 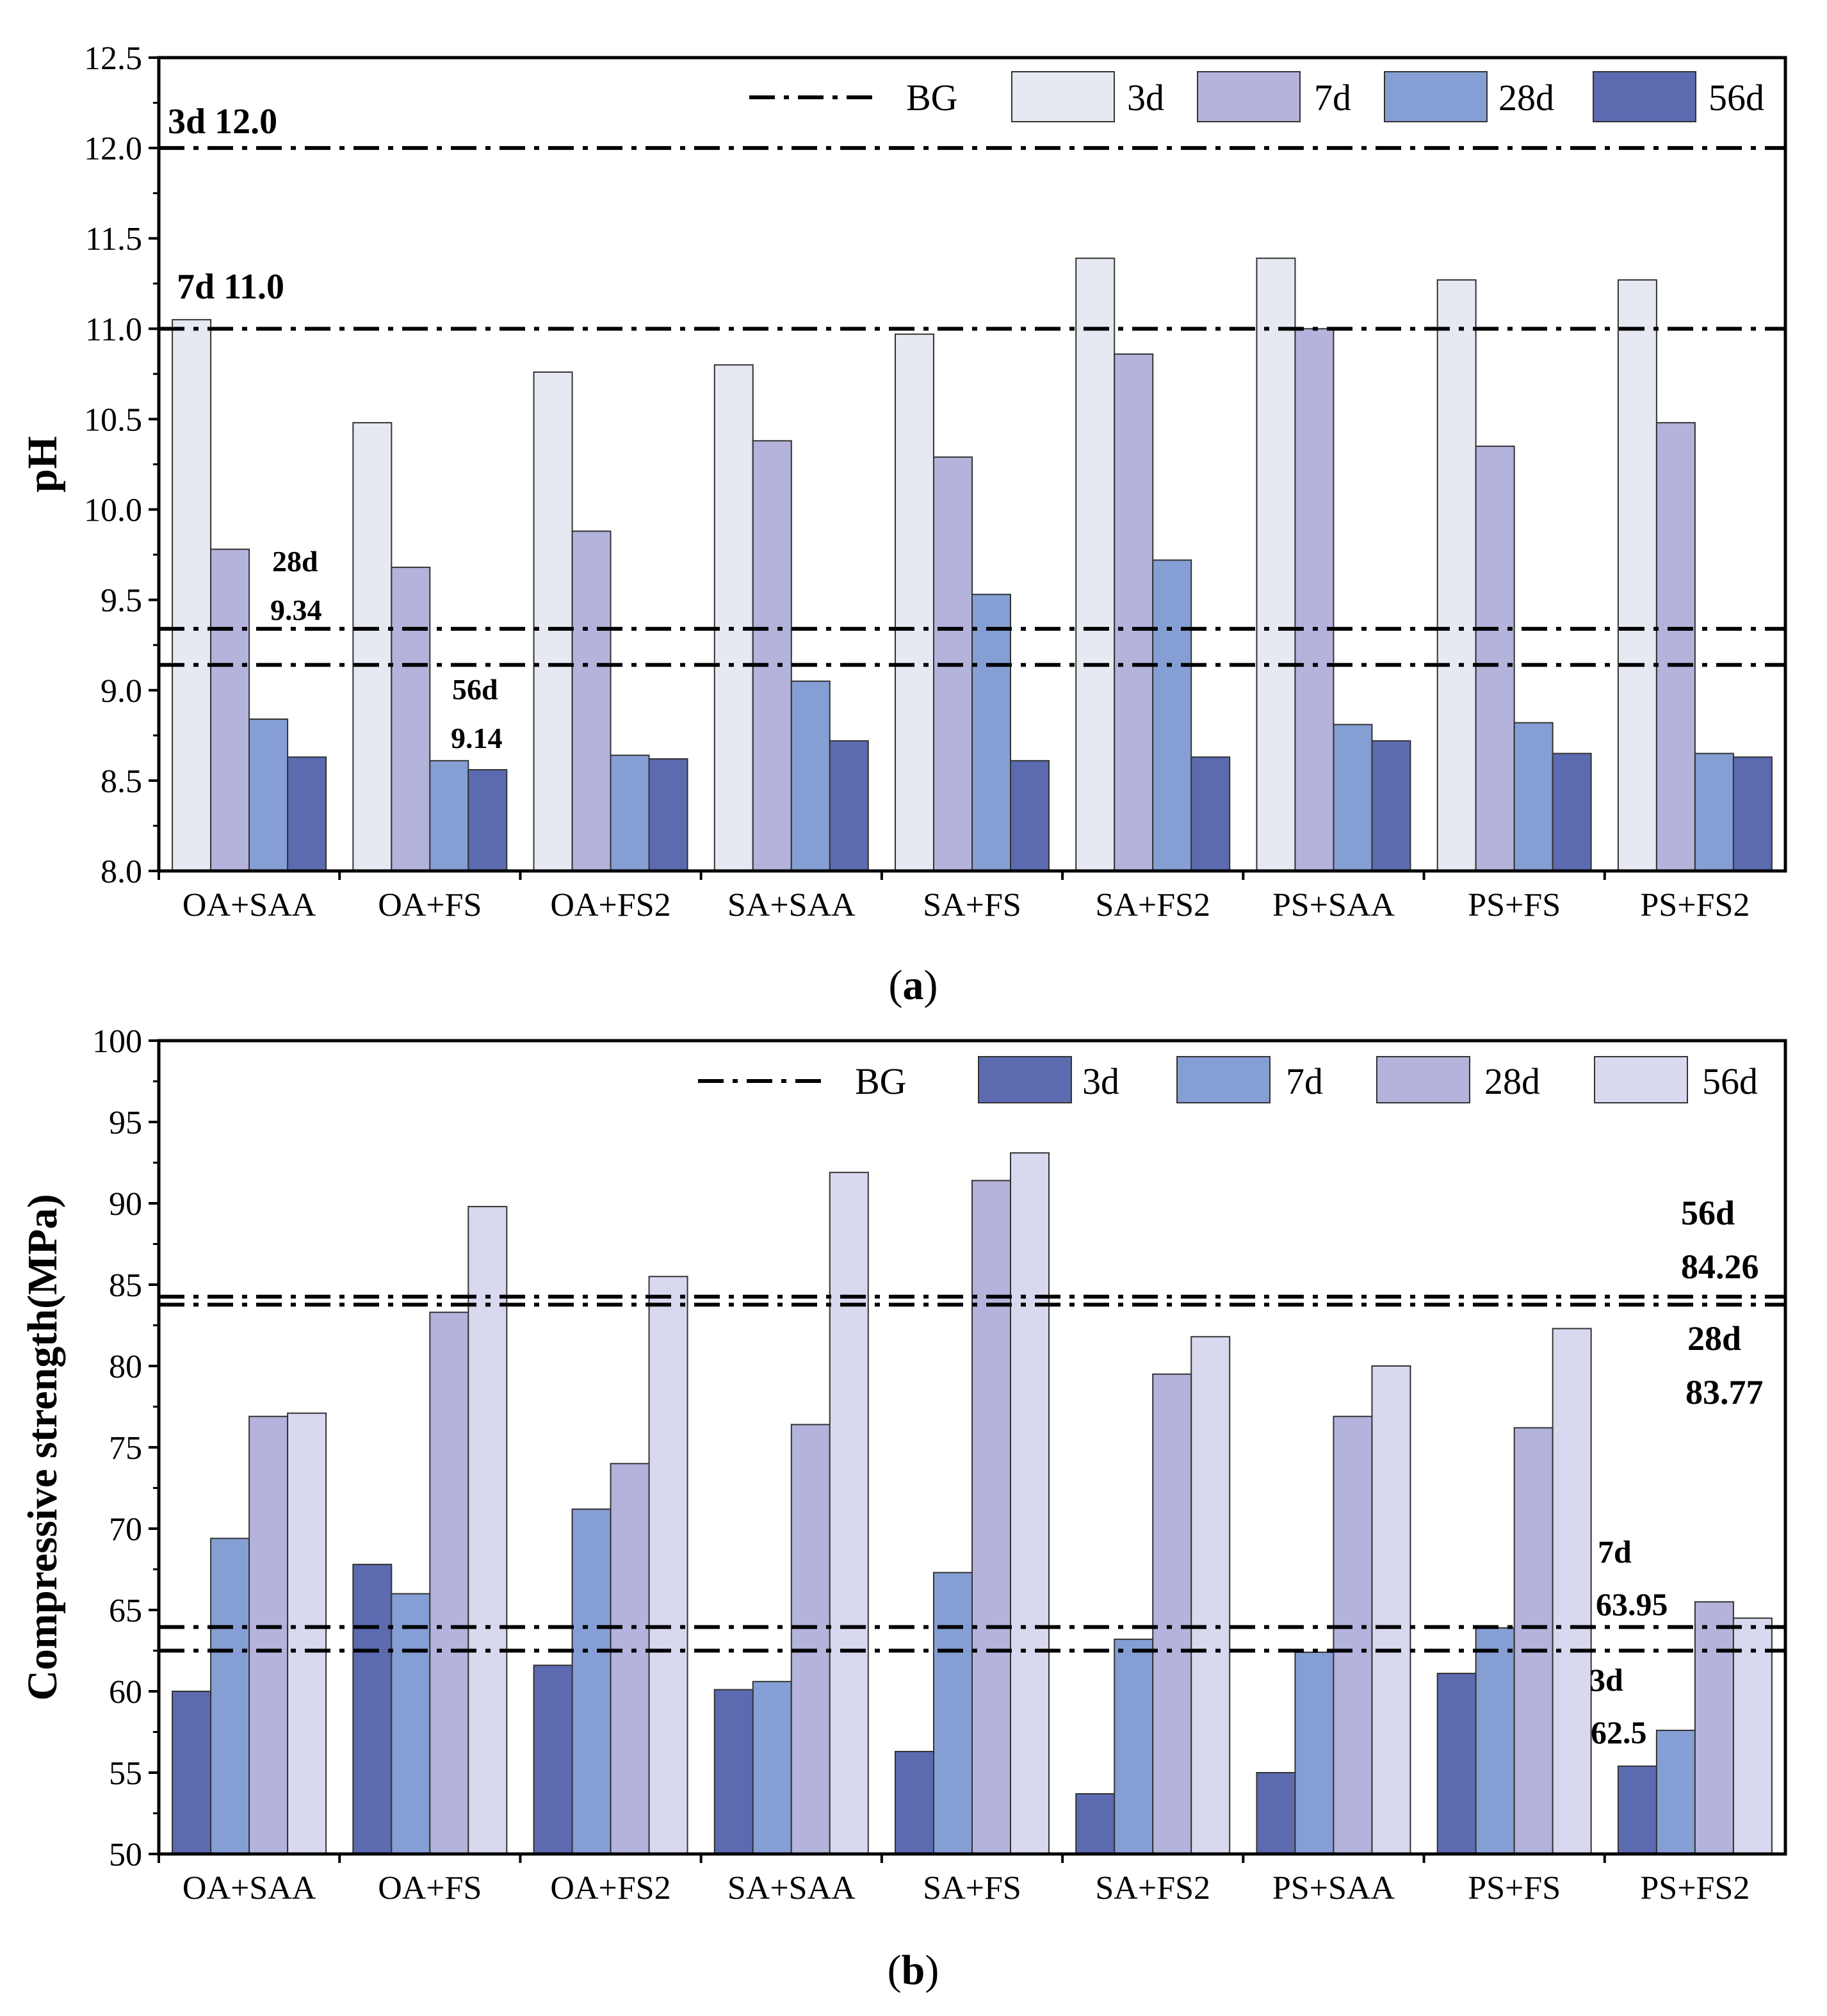 What do you see at coordinates (1134, 1747) in the screenshot?
I see `bar-7d-sa-fs2` at bounding box center [1134, 1747].